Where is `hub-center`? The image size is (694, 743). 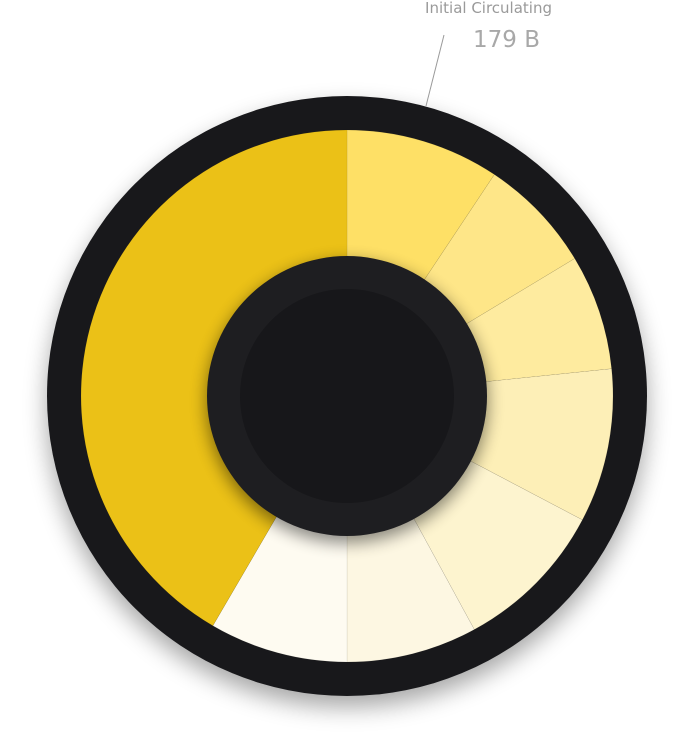
hub-center is located at coordinates (347, 396).